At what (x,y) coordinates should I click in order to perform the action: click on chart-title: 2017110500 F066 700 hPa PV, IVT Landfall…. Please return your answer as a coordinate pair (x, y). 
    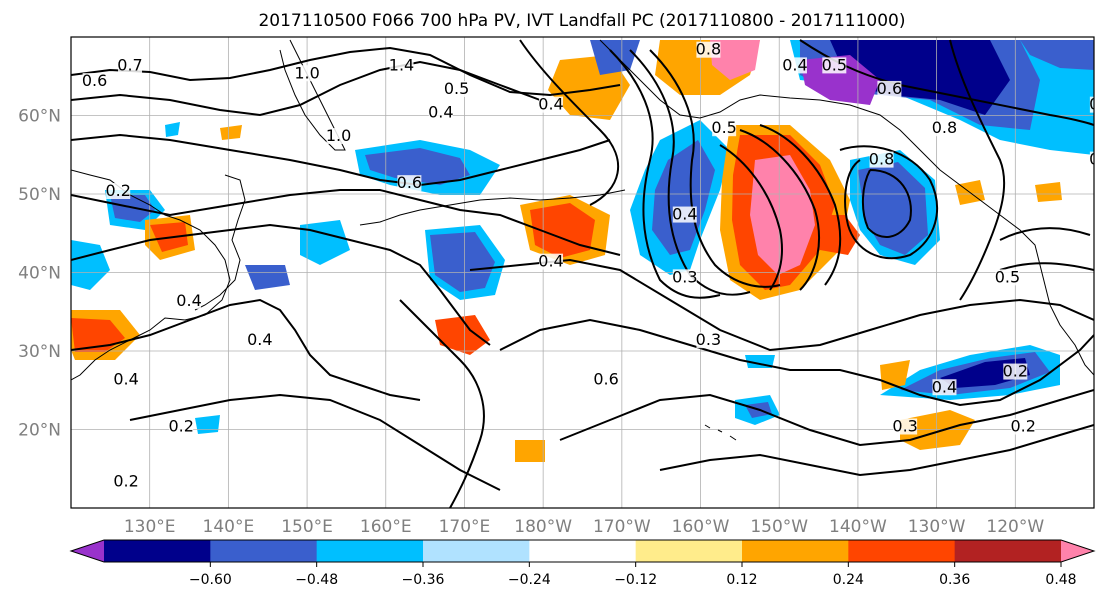
    Looking at the image, I should click on (581, 21).